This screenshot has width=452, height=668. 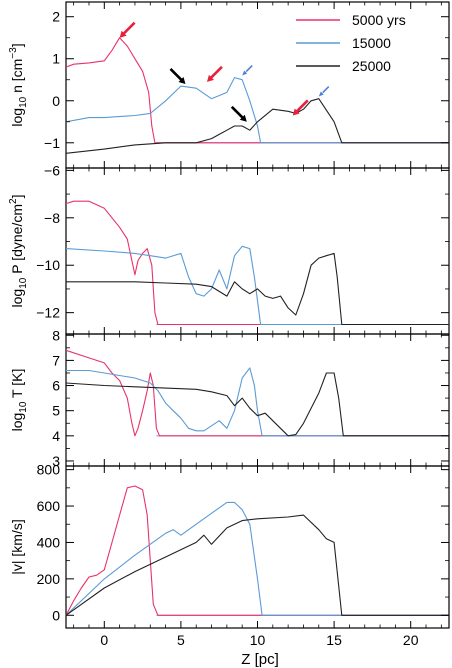 I want to click on y-tick-label: 800, so click(x=49, y=470).